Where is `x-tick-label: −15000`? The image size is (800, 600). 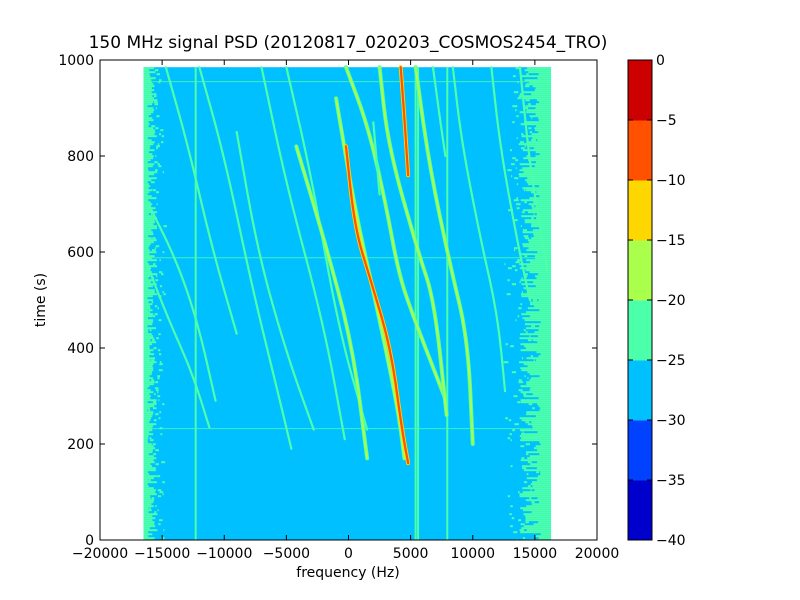 x-tick-label: −15000 is located at coordinates (162, 554).